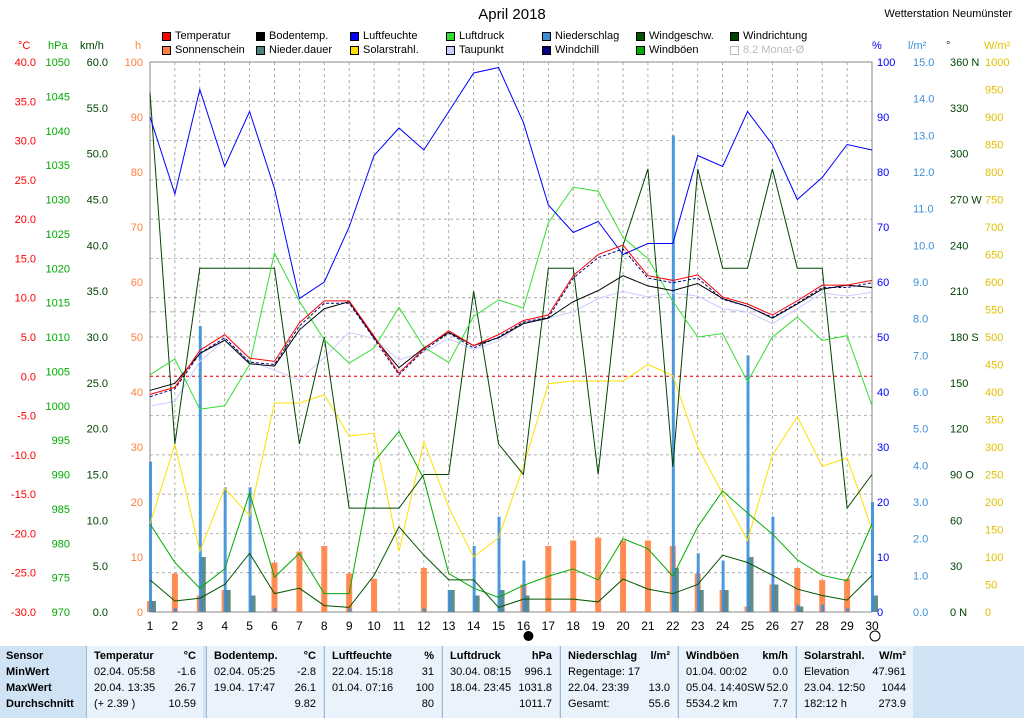 This screenshot has height=718, width=1024. What do you see at coordinates (137, 448) in the screenshot?
I see `axis-tick-label-h: 30` at bounding box center [137, 448].